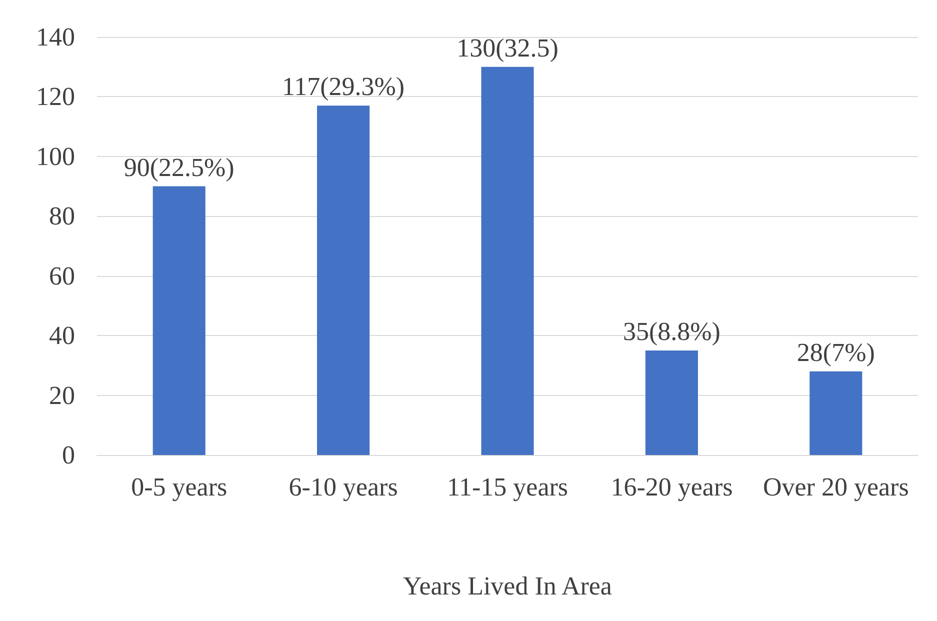  Describe the element at coordinates (671, 331) in the screenshot. I see `data-label: 35(8.8%)` at that location.